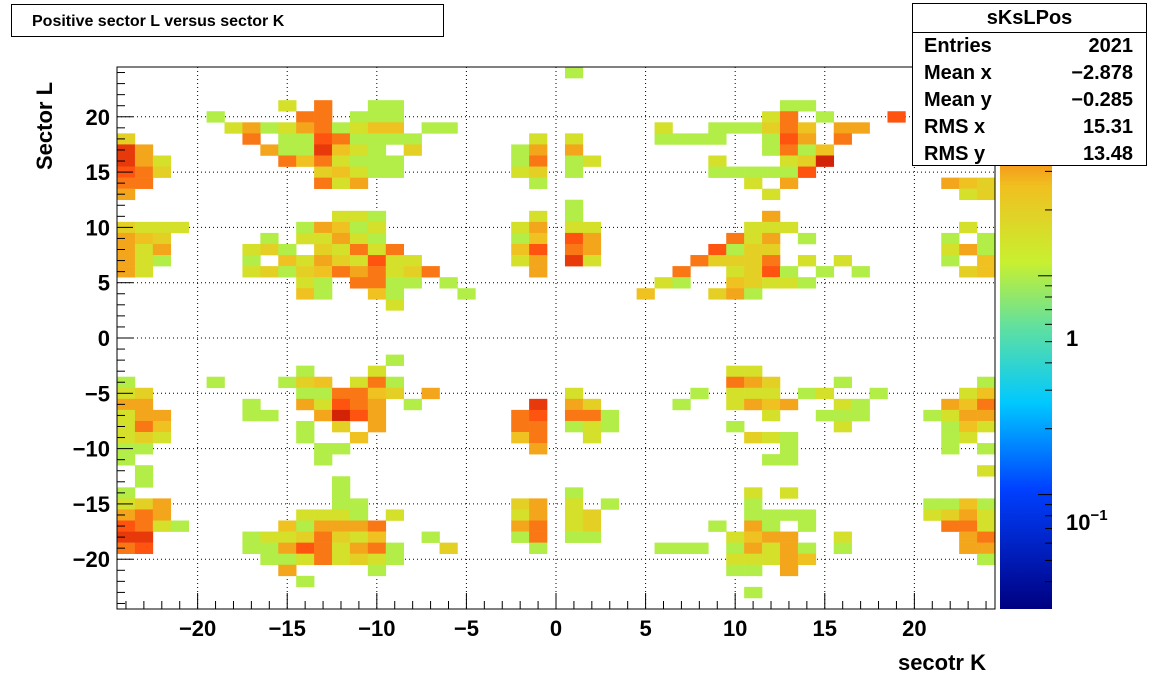 Image resolution: width=1170 pixels, height=678 pixels. I want to click on x-axis-label: secotr K, so click(942, 662).